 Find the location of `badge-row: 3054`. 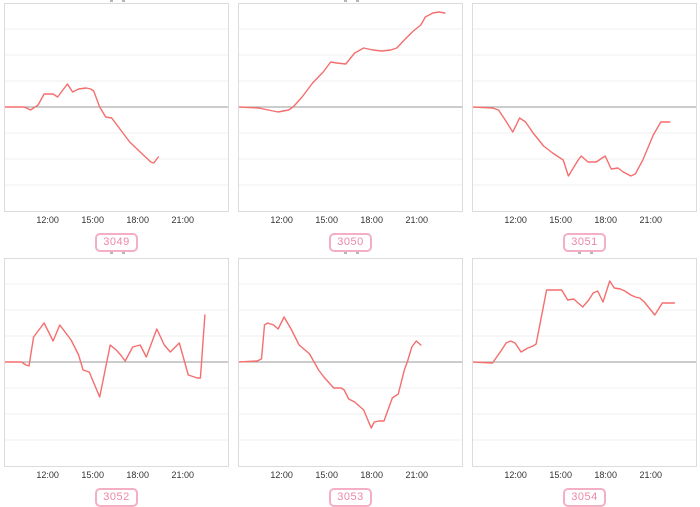

badge-row: 3054 is located at coordinates (584, 495).